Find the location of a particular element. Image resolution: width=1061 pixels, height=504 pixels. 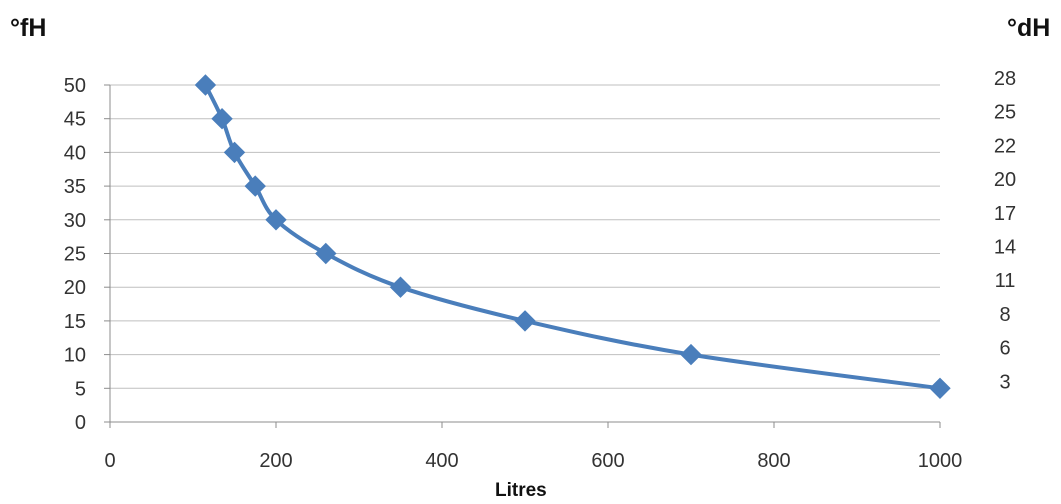

y-tick-label: 25 is located at coordinates (75, 255).